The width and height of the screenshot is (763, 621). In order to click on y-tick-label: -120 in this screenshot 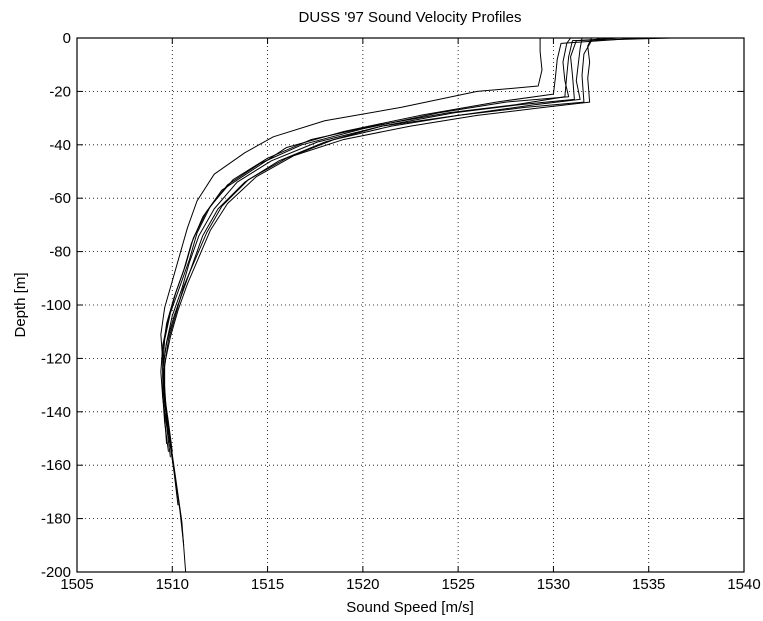, I will do `click(56, 358)`.